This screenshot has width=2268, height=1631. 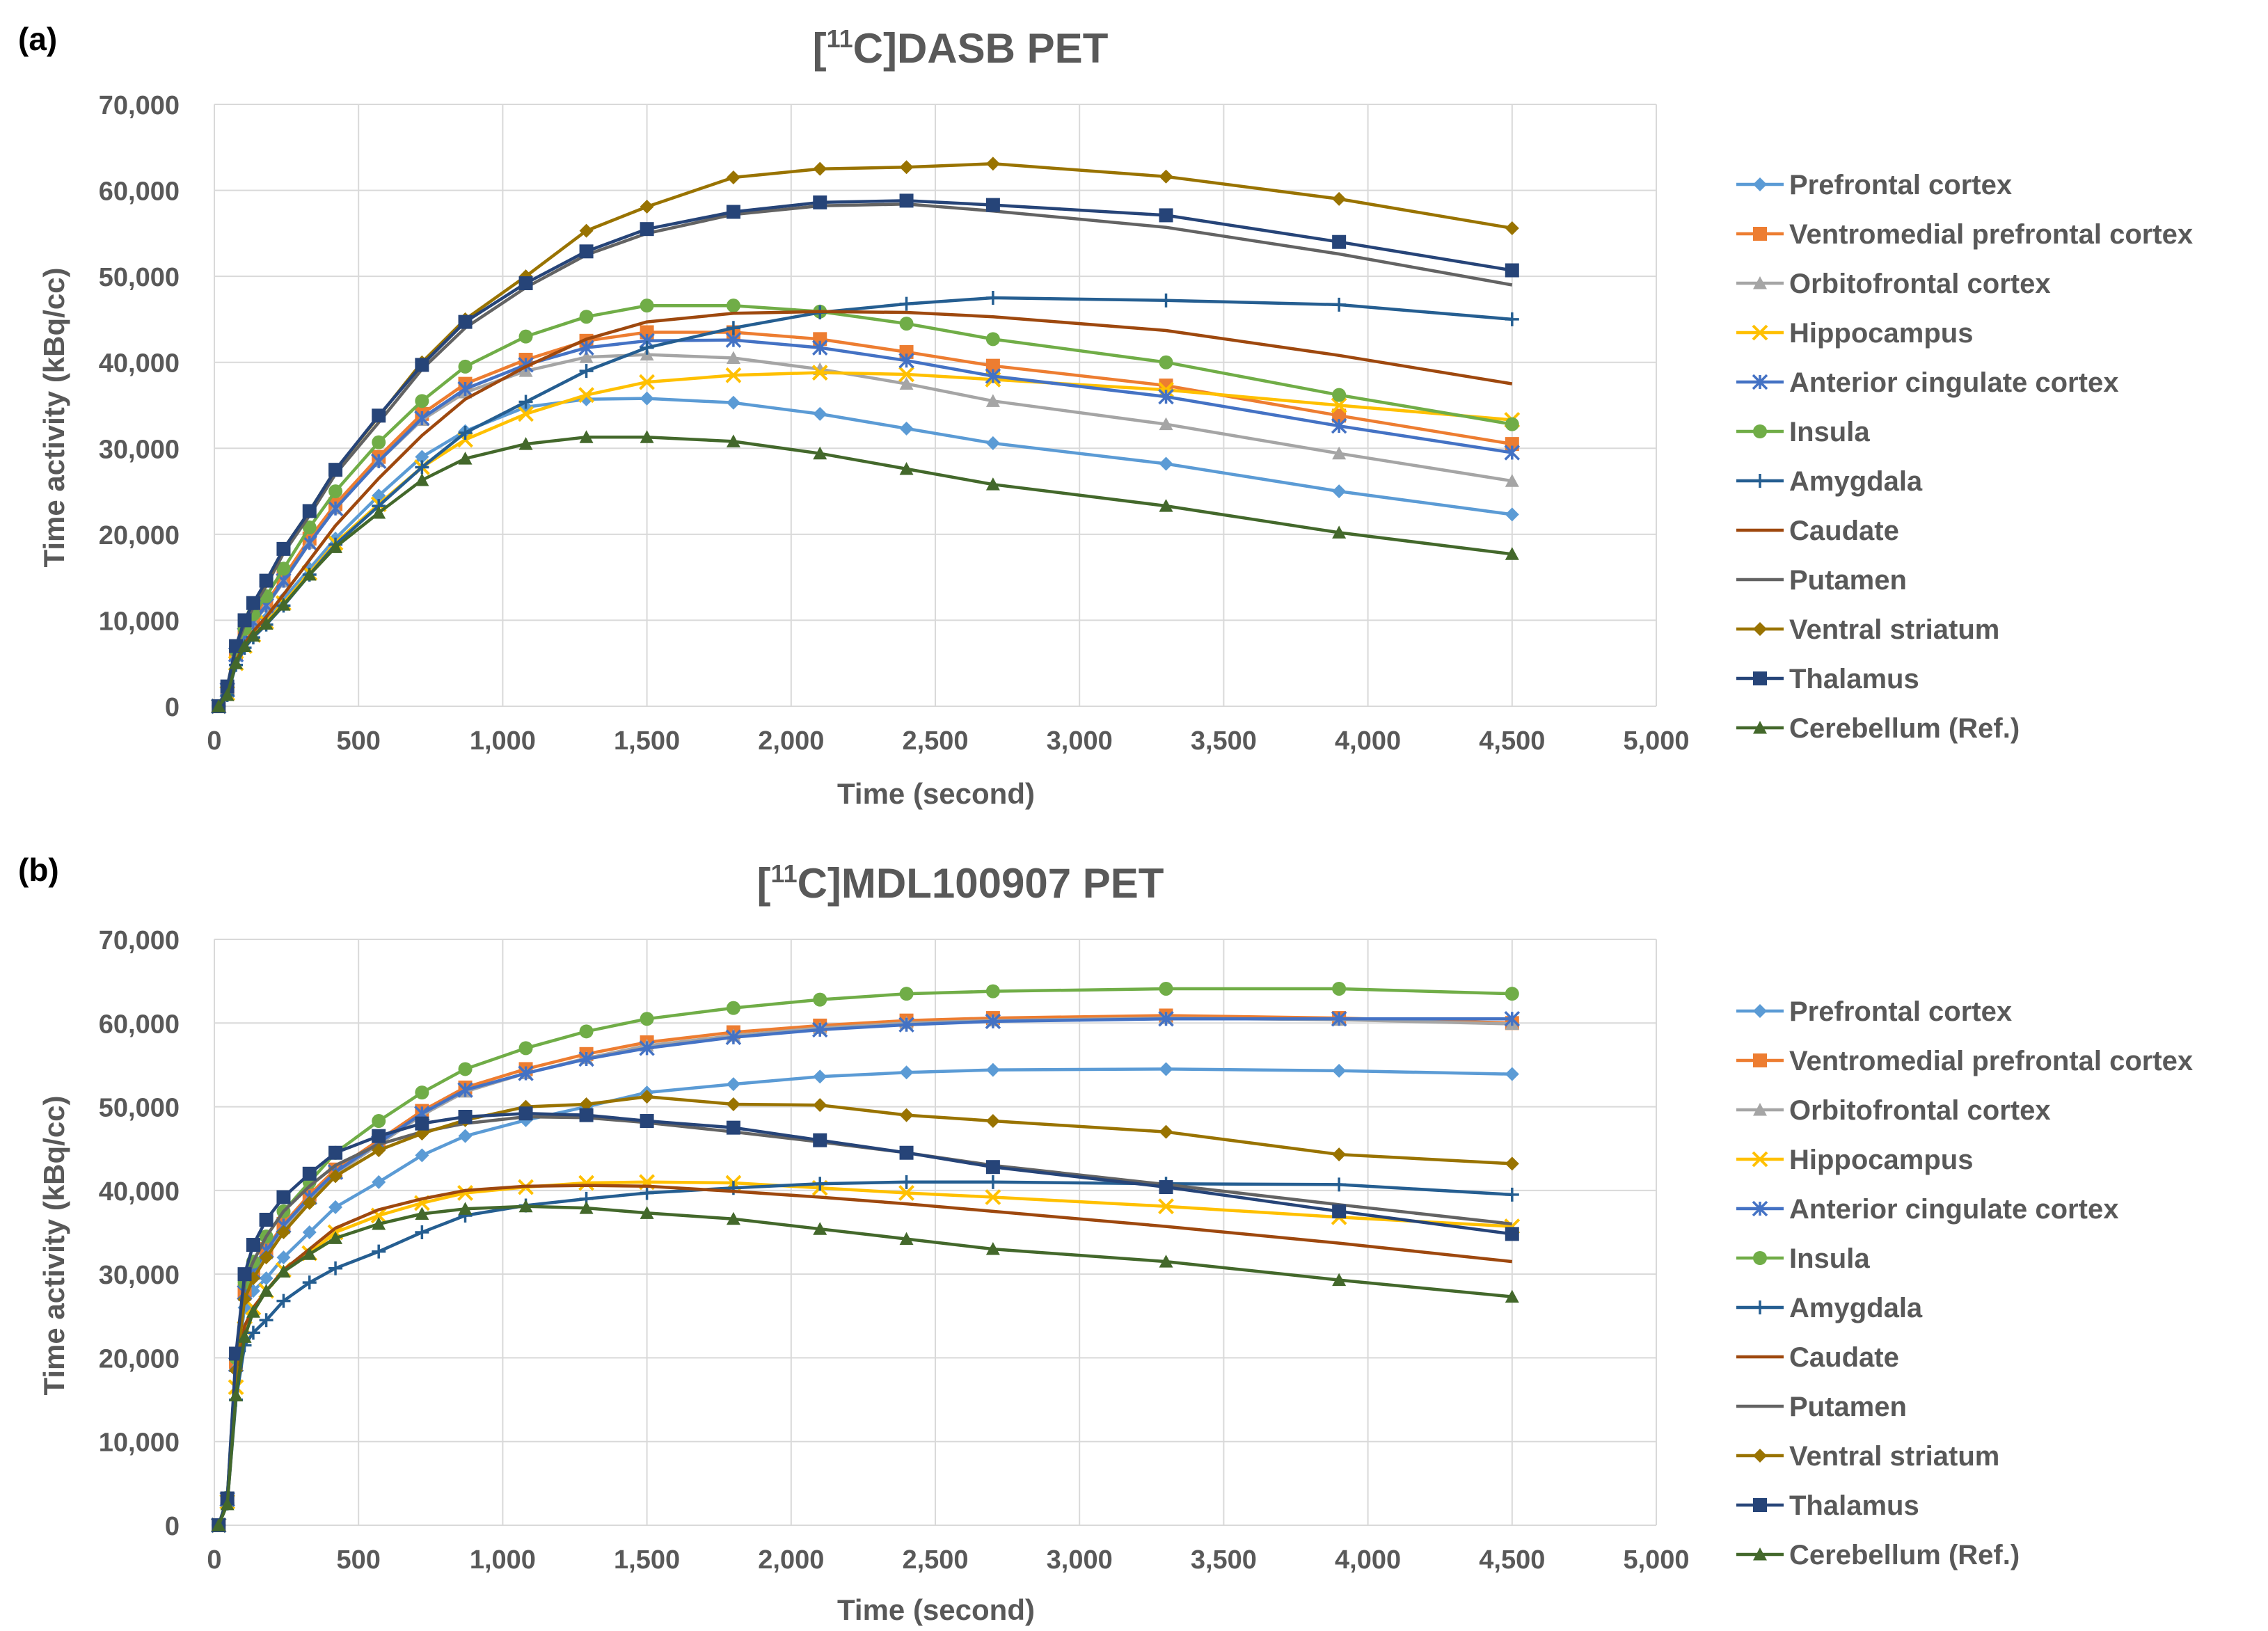 I want to click on y-tick-label: 0, so click(x=172, y=707).